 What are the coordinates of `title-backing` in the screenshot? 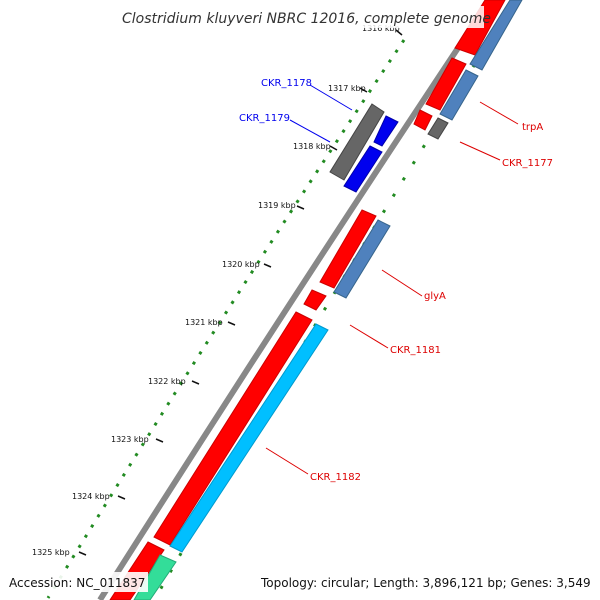 It's located at (301, 17).